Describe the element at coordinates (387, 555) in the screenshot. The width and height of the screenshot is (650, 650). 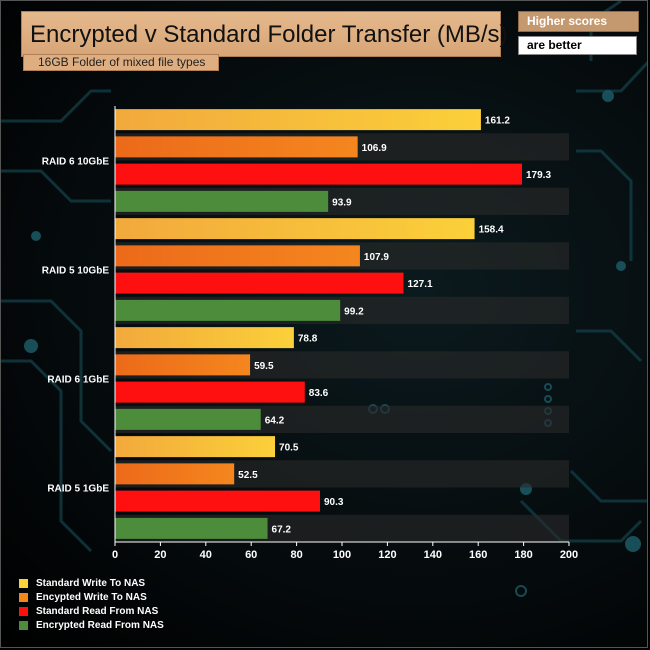
I see `x-tick-label: 120` at that location.